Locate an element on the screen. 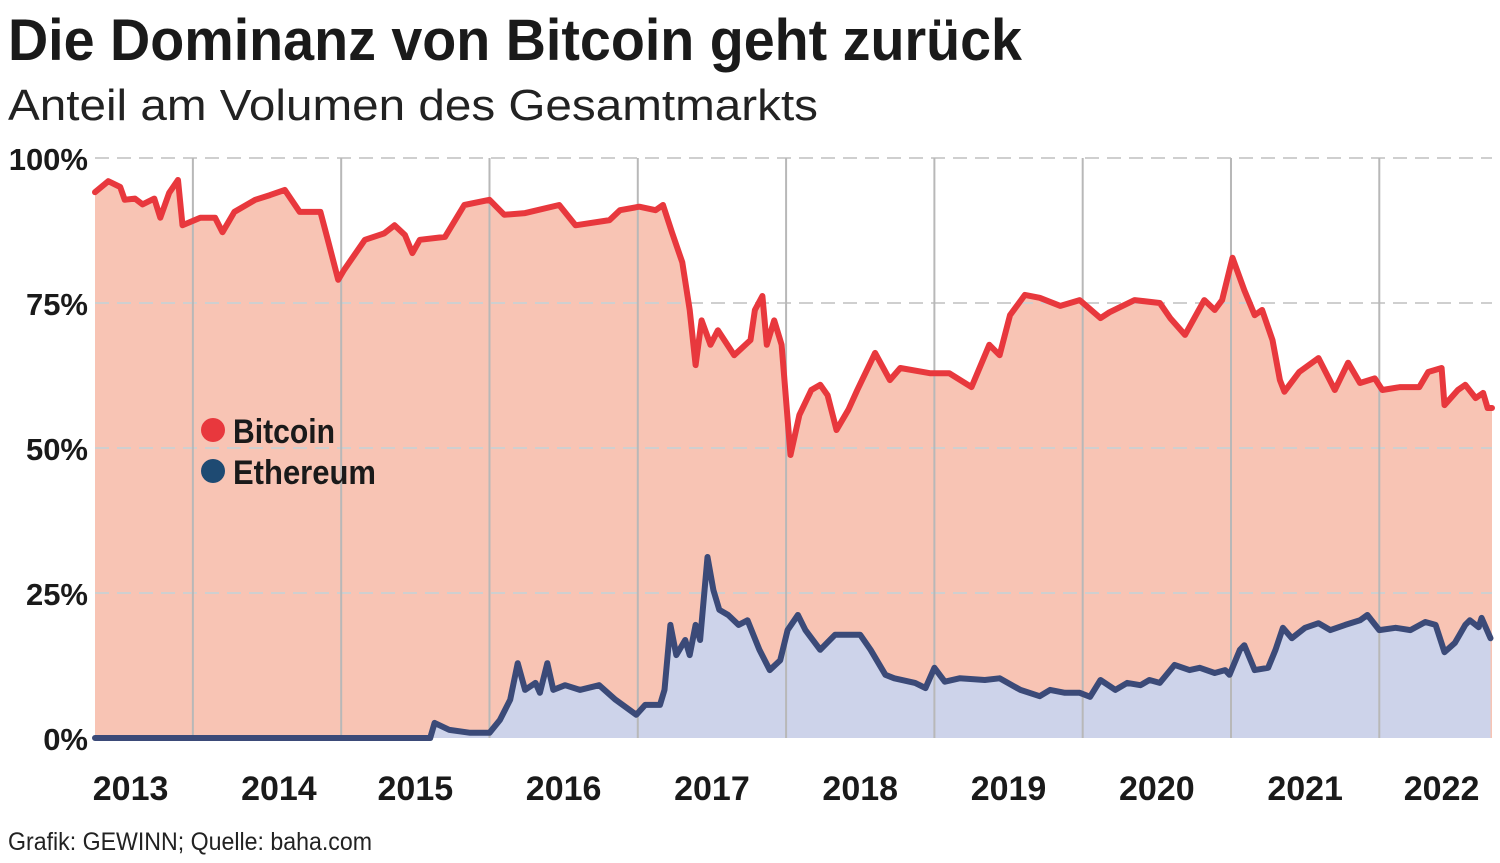  y-tick-label: 50% is located at coordinates (57, 449).